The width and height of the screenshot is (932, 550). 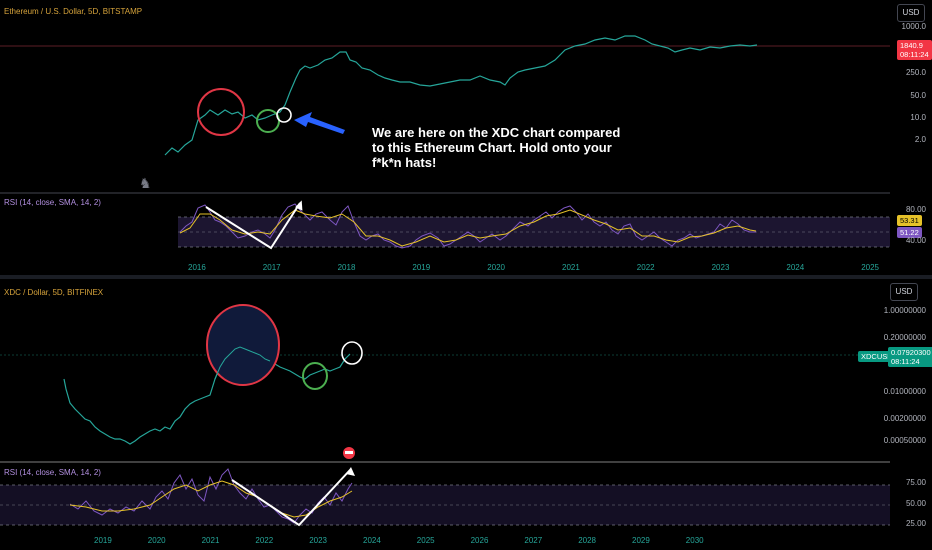 I want to click on eth-x-tick-2022: 2022, so click(x=645, y=267).